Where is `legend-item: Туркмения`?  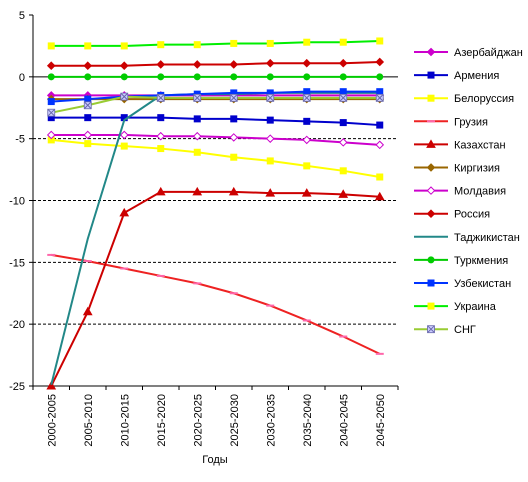 legend-item: Туркмения is located at coordinates (461, 261).